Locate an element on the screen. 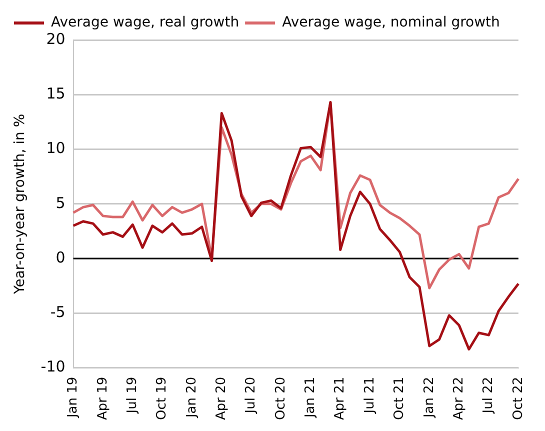 This screenshot has width=545, height=431. x-tick-label: Jul 21 is located at coordinates (370, 395).